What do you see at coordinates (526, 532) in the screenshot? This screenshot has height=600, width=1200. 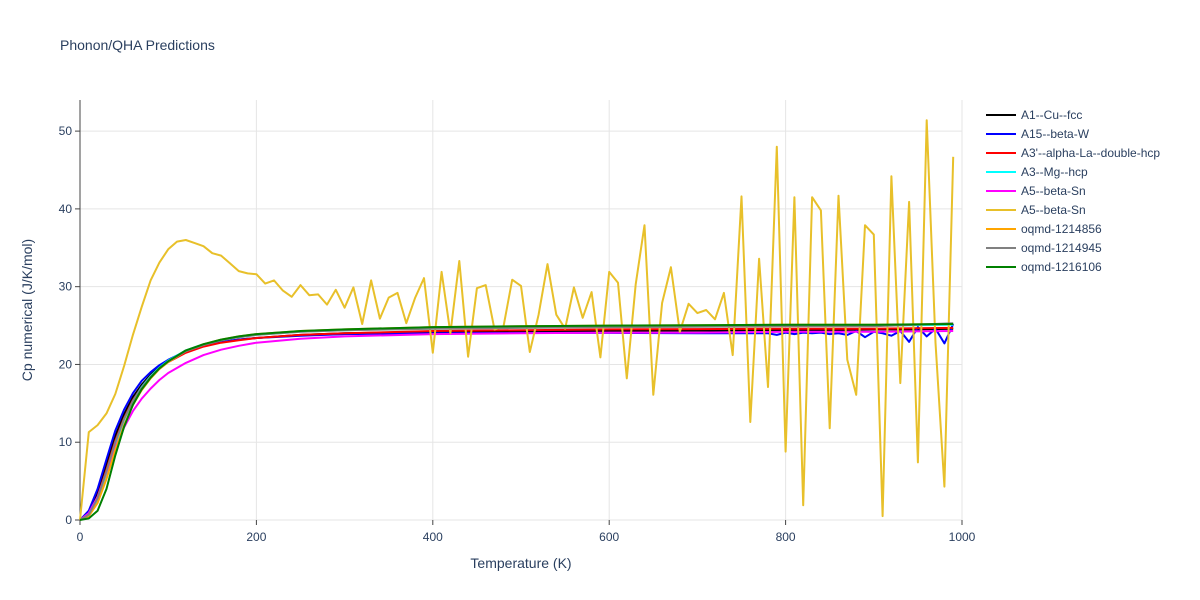 I see `x-ticks: 0 200 400 600 800 1000` at bounding box center [526, 532].